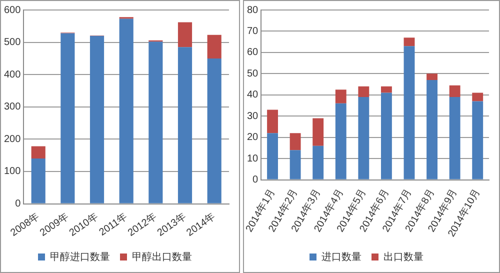 The width and height of the screenshot is (500, 273). I want to click on y-tick-label: 200, so click(13, 139).